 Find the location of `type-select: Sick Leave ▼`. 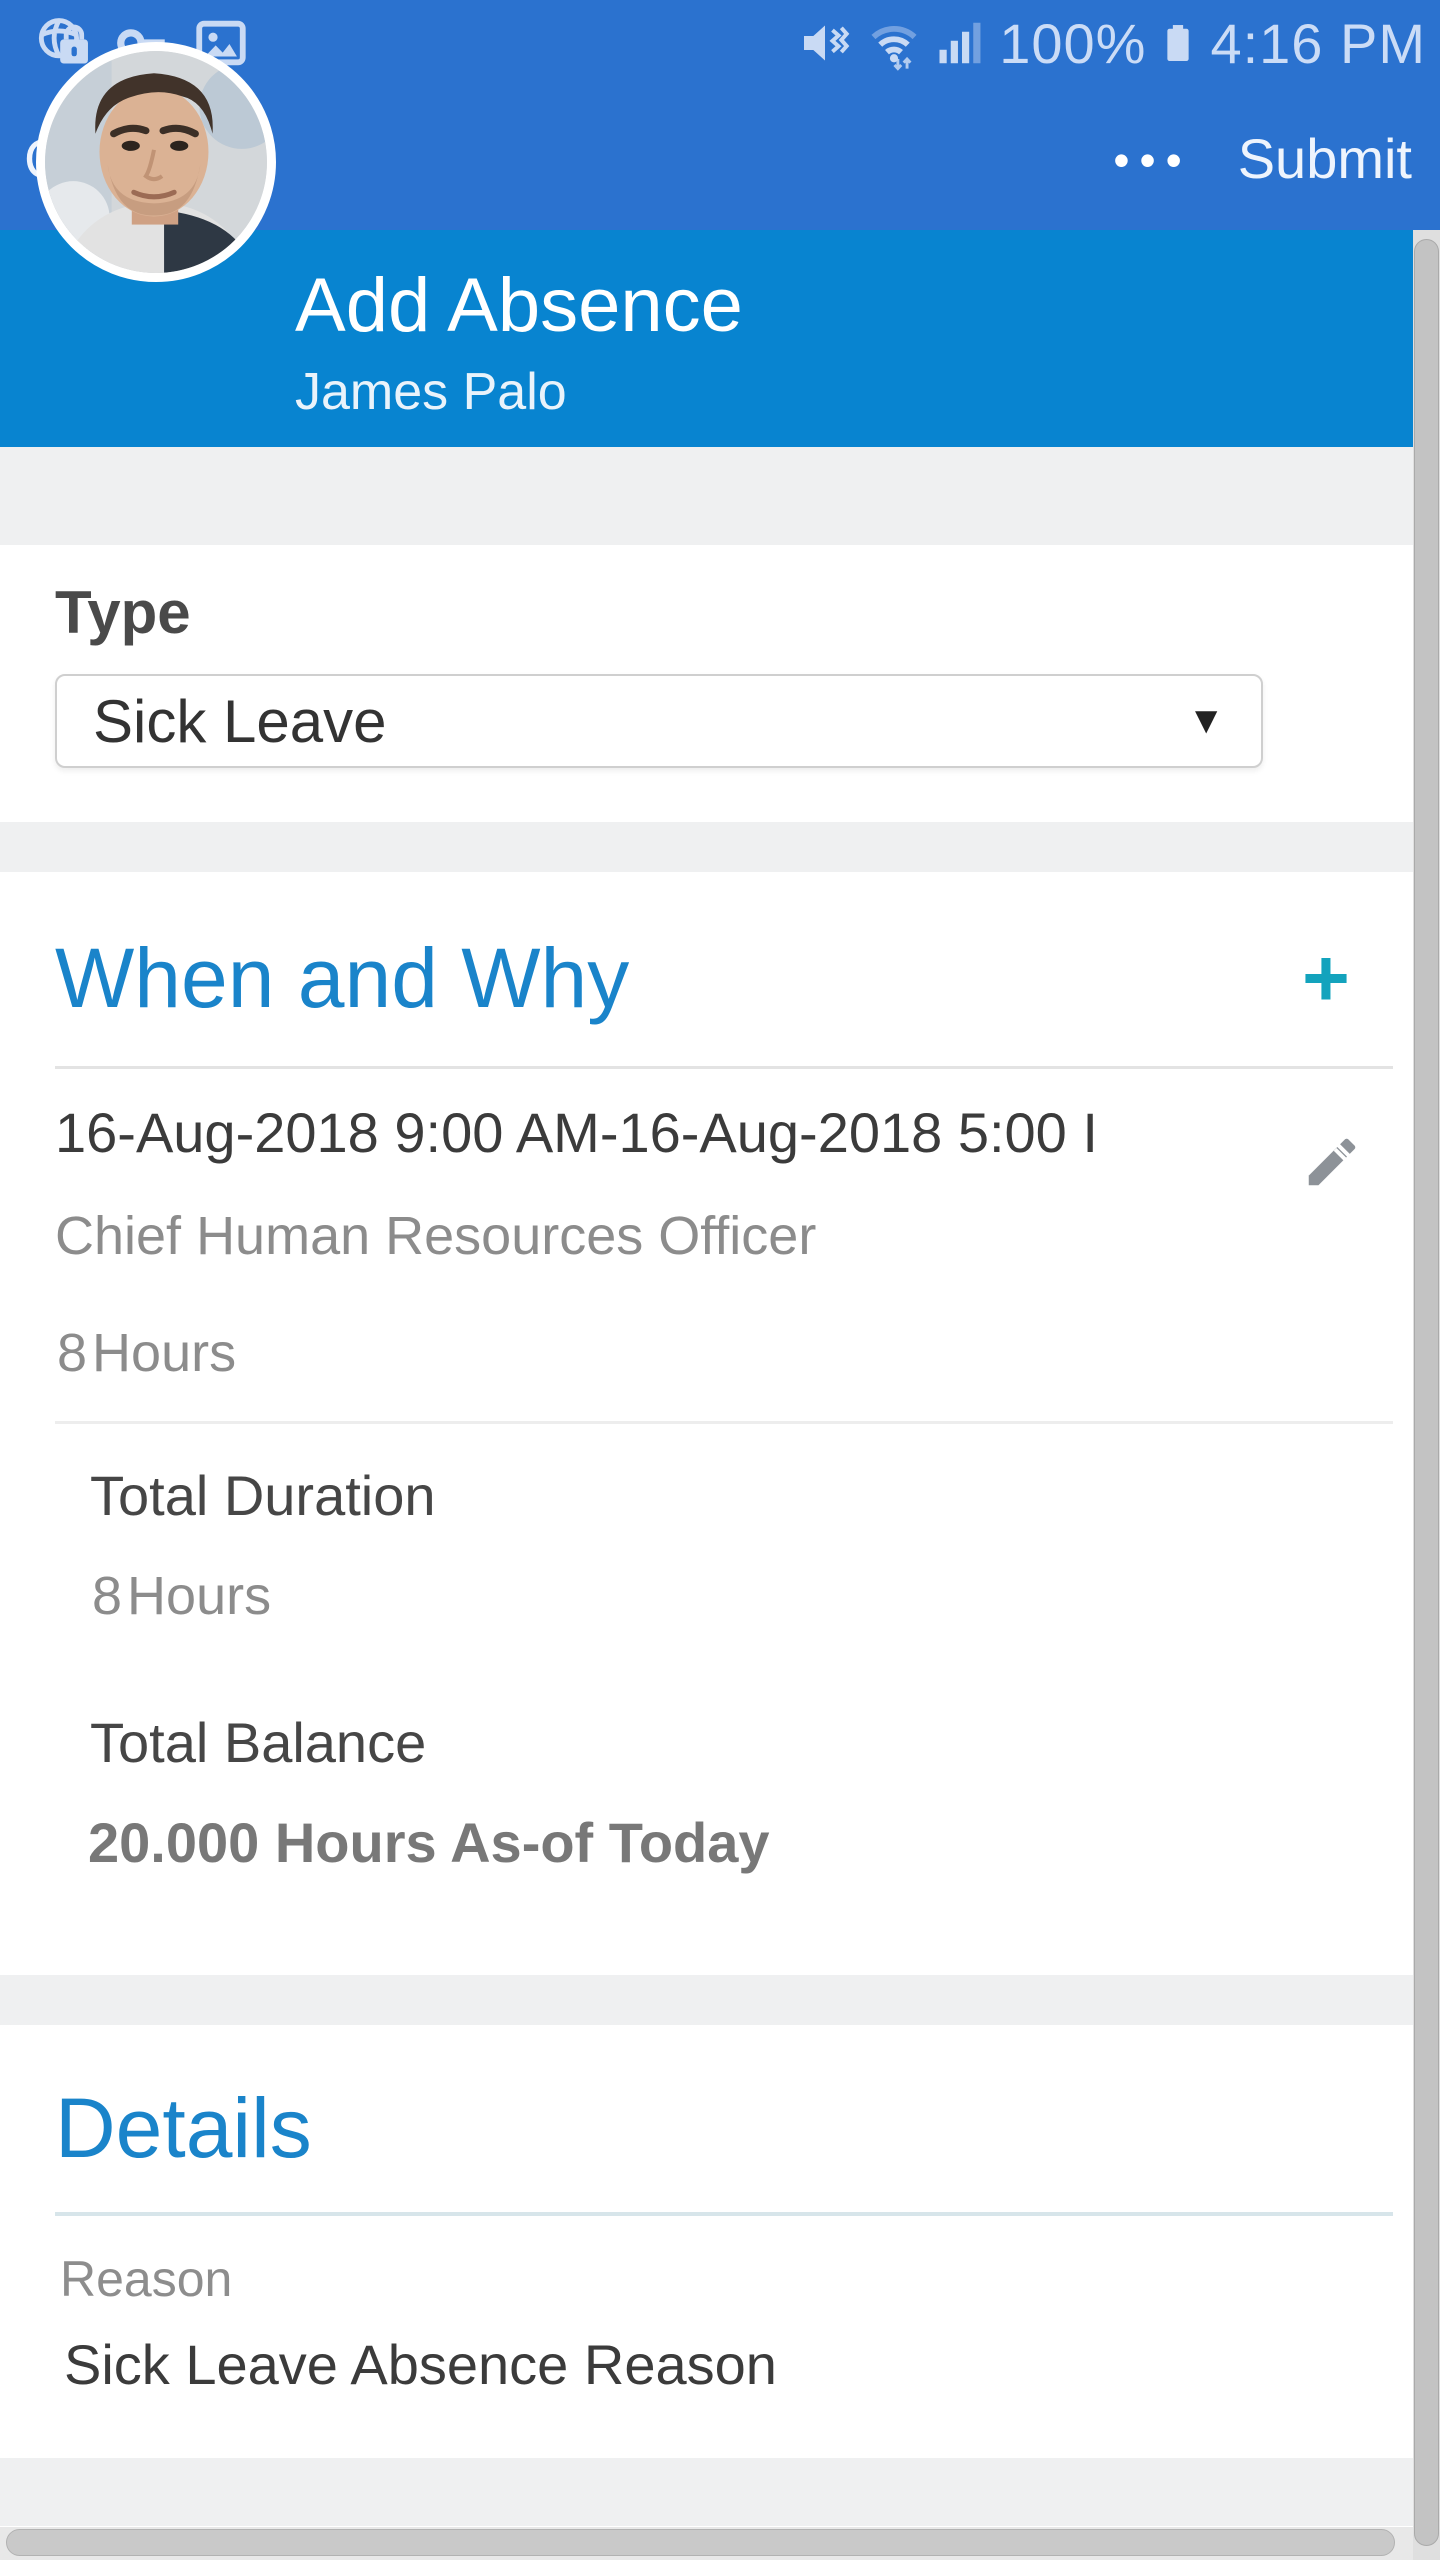

type-select: Sick Leave ▼ is located at coordinates (659, 721).